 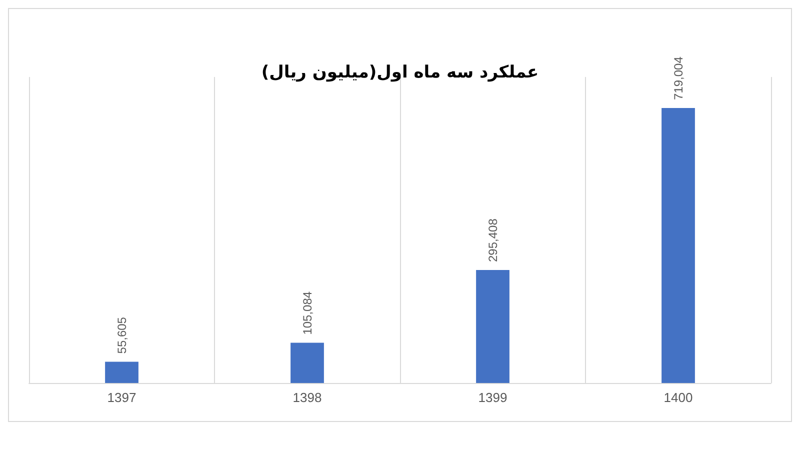 I want to click on x-tick-label: 1398, so click(x=307, y=397).